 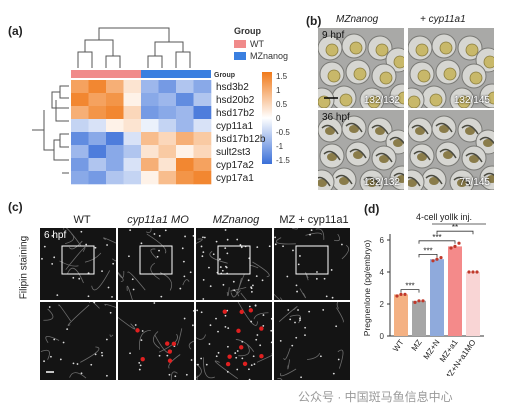 I want to click on panel-b-col-title-2: + cyp11a1, so click(x=443, y=19).